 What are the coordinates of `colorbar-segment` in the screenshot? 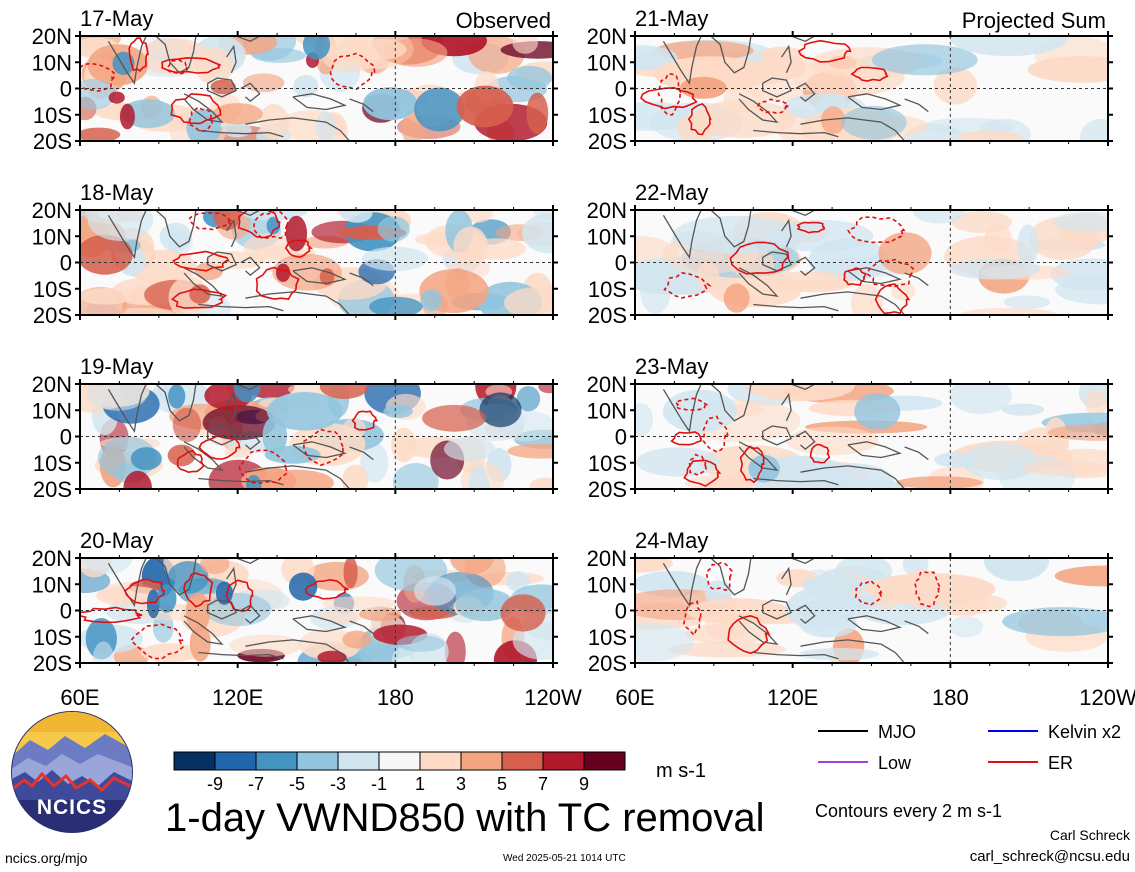 It's located at (358, 761).